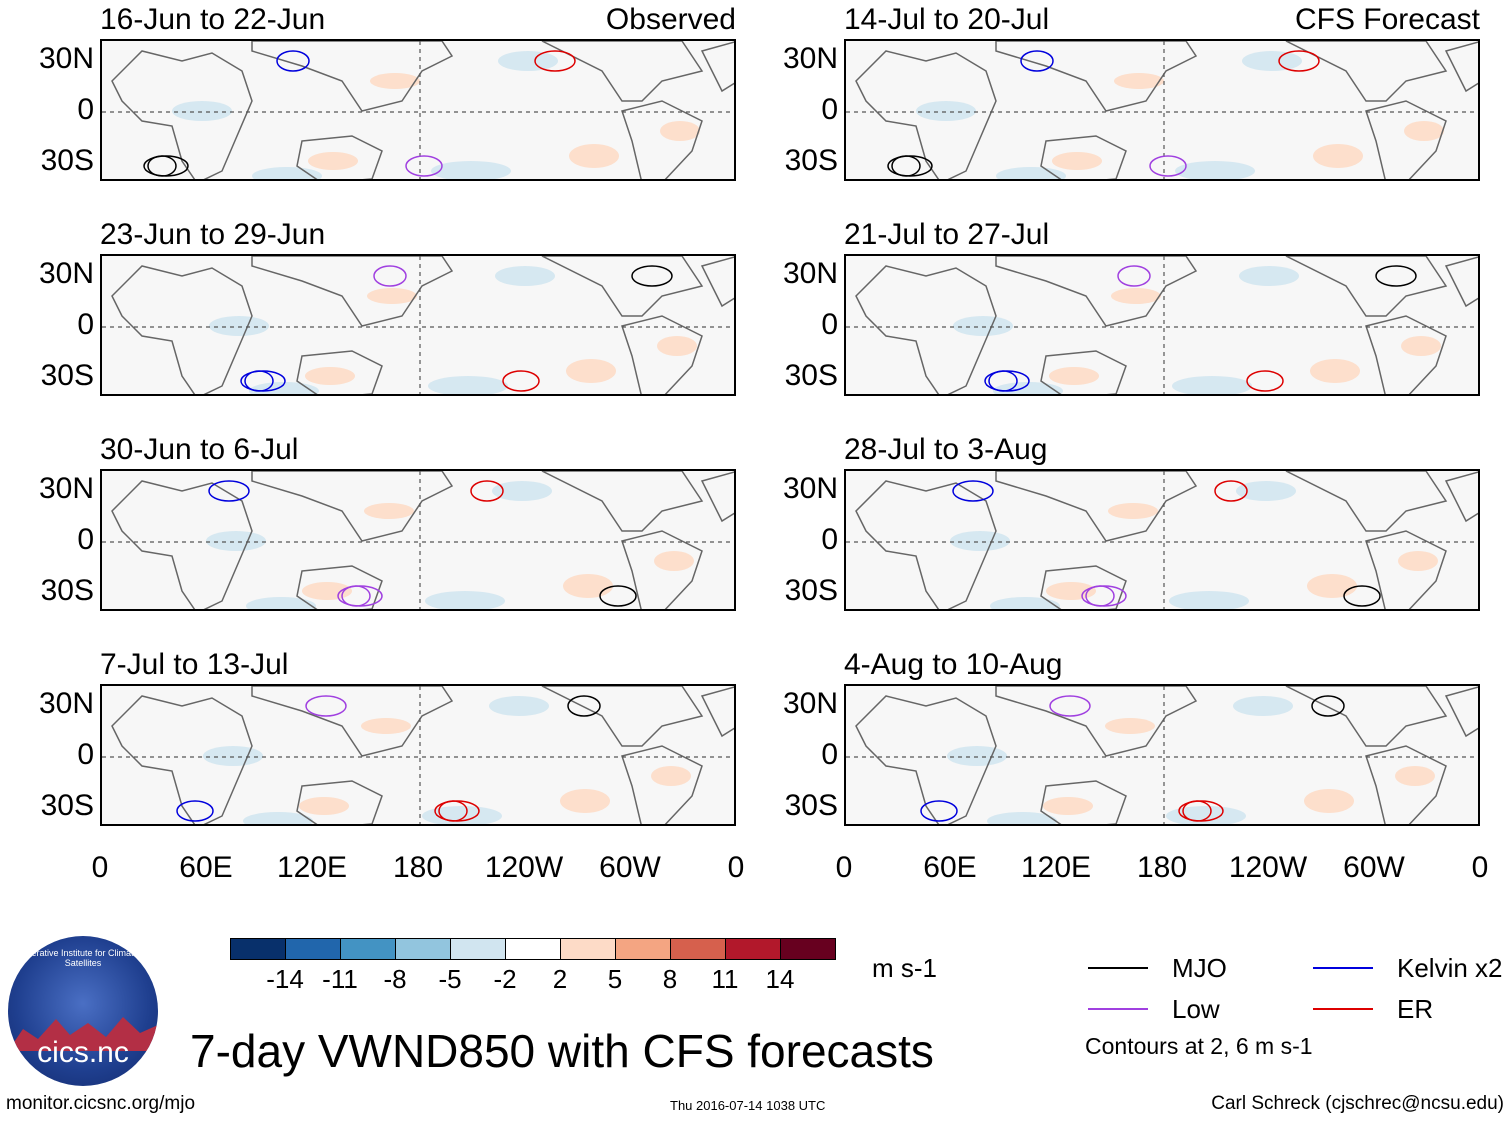 This screenshot has height=1121, width=1510. What do you see at coordinates (1357, 1103) in the screenshot?
I see `footer-author: Carl Schreck (cjschrec@ncsu.edu)` at bounding box center [1357, 1103].